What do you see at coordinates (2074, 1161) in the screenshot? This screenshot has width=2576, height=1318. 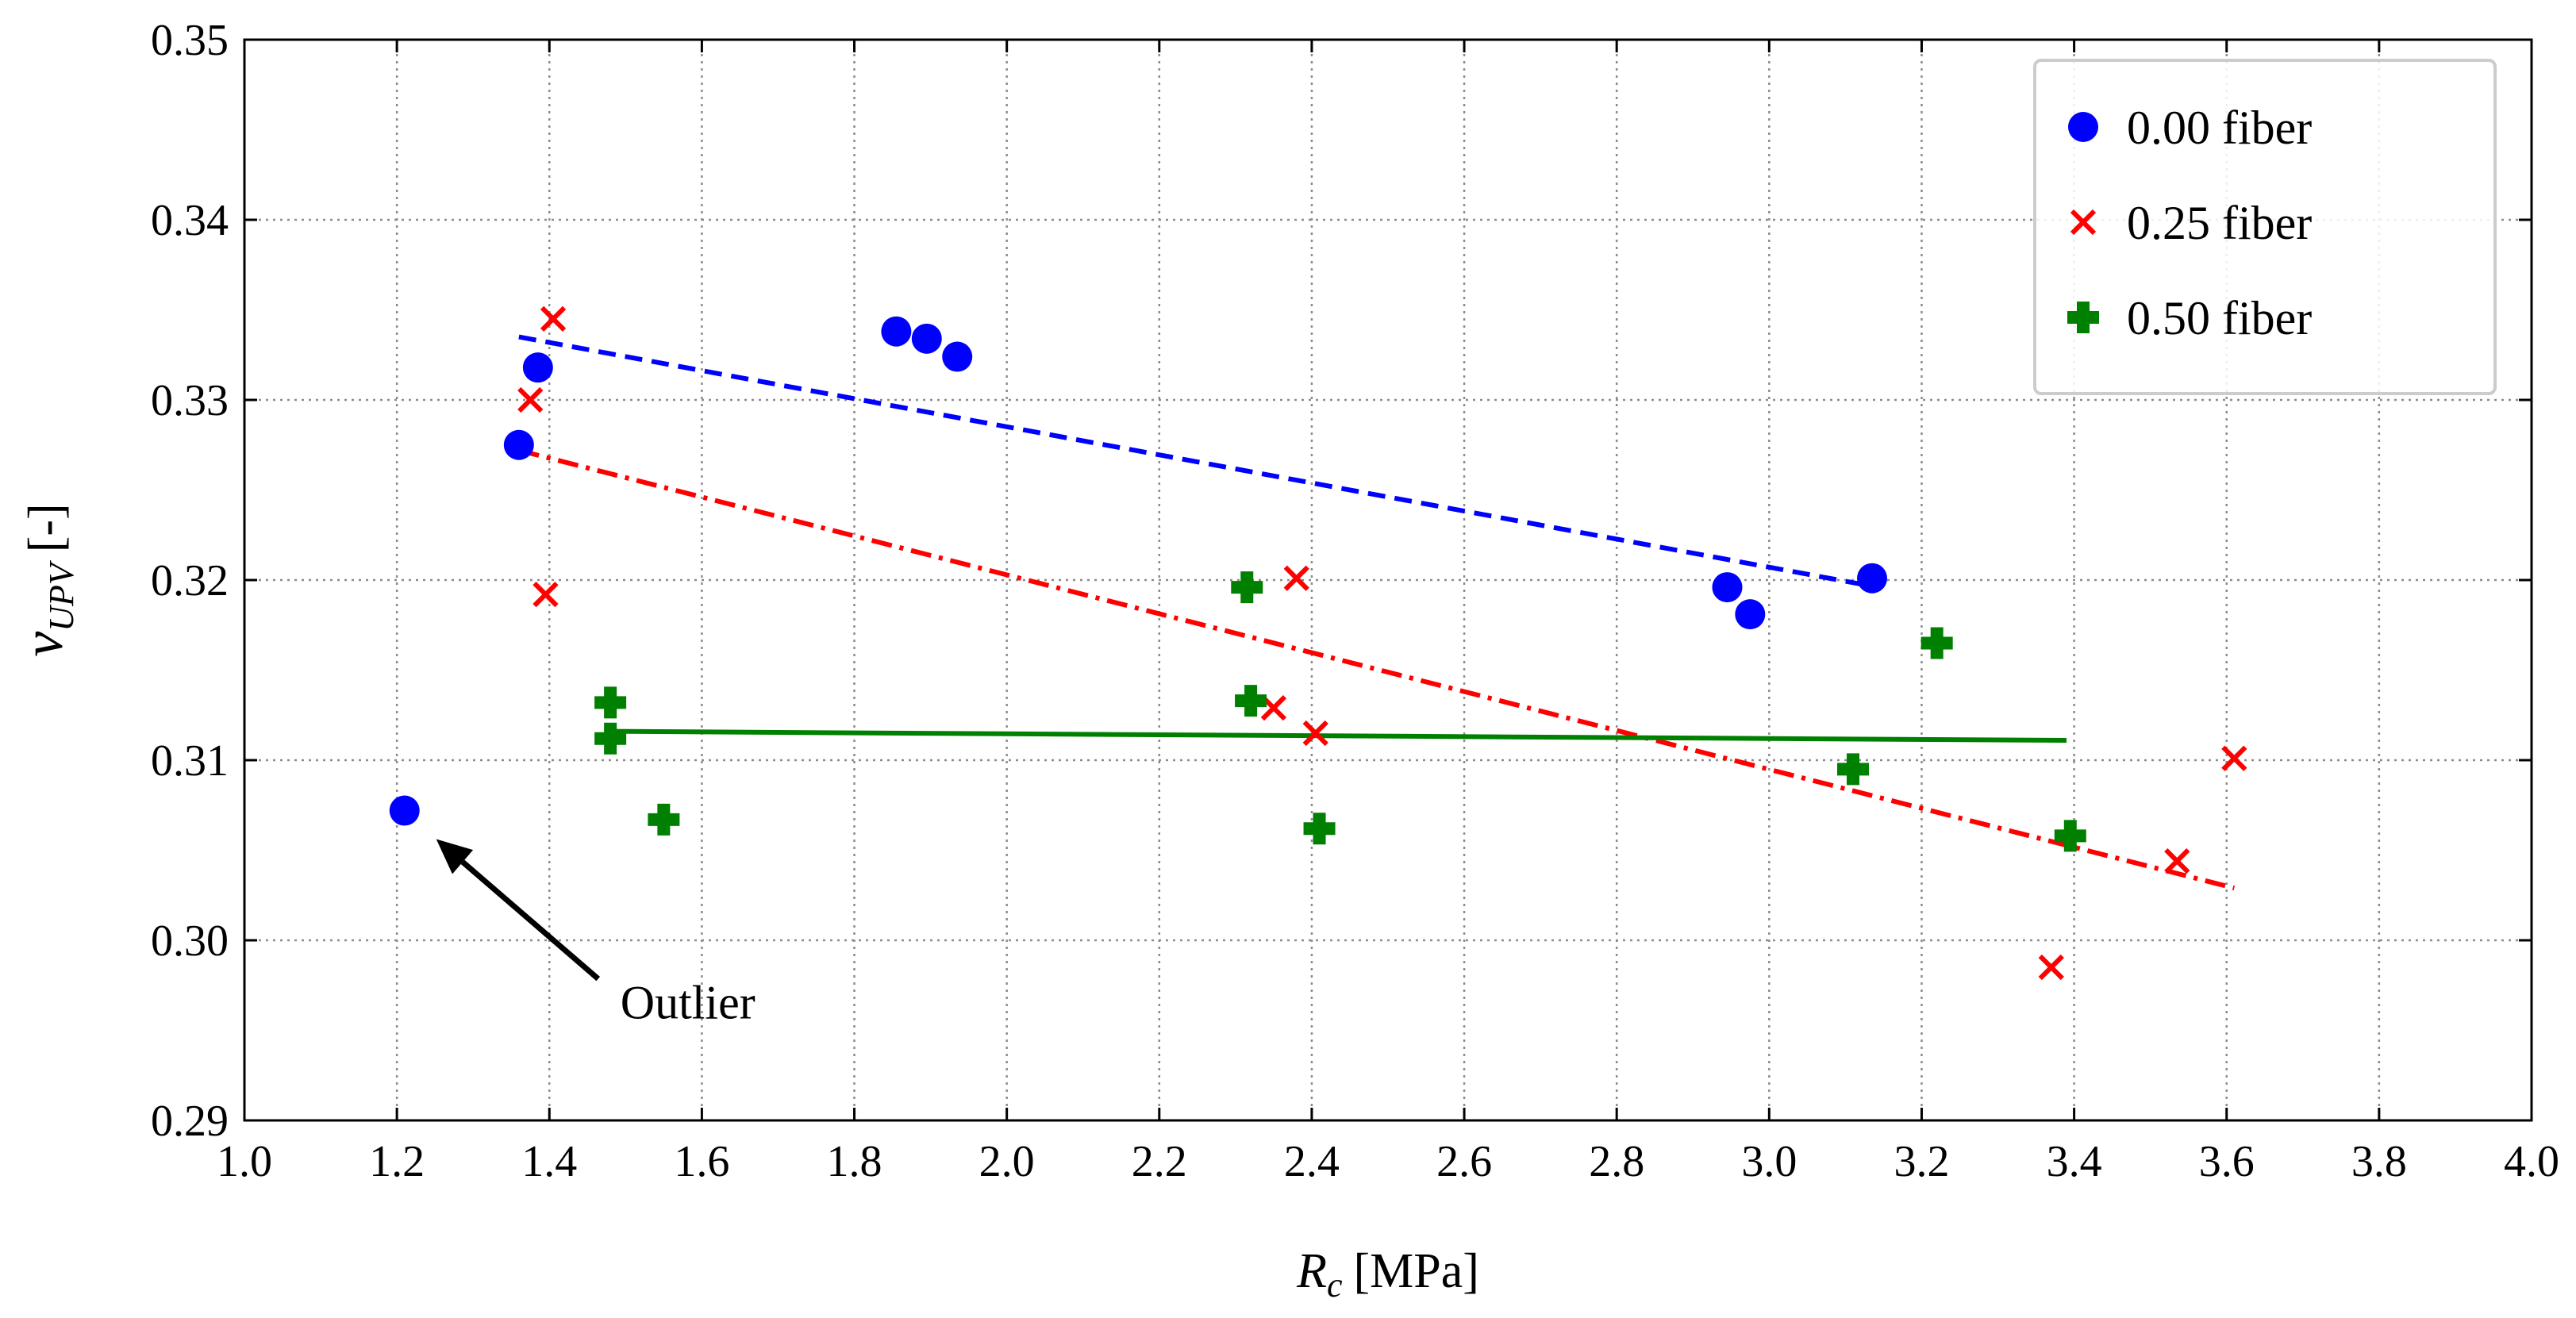 I see `x-tick-label: 3.4` at bounding box center [2074, 1161].